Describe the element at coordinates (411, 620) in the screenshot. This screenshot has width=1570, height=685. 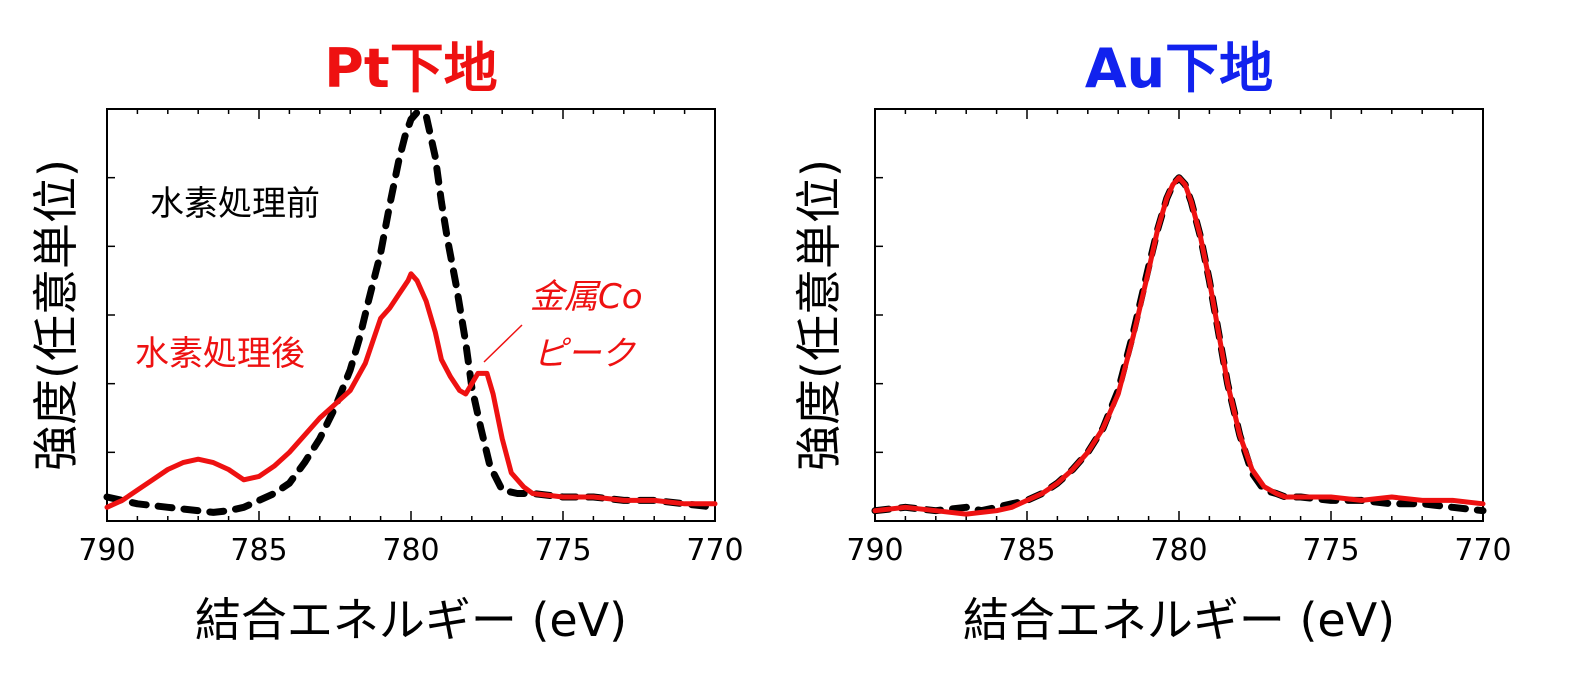
I see `panel-pt-xlabel: 結合エネルギー (eV)` at that location.